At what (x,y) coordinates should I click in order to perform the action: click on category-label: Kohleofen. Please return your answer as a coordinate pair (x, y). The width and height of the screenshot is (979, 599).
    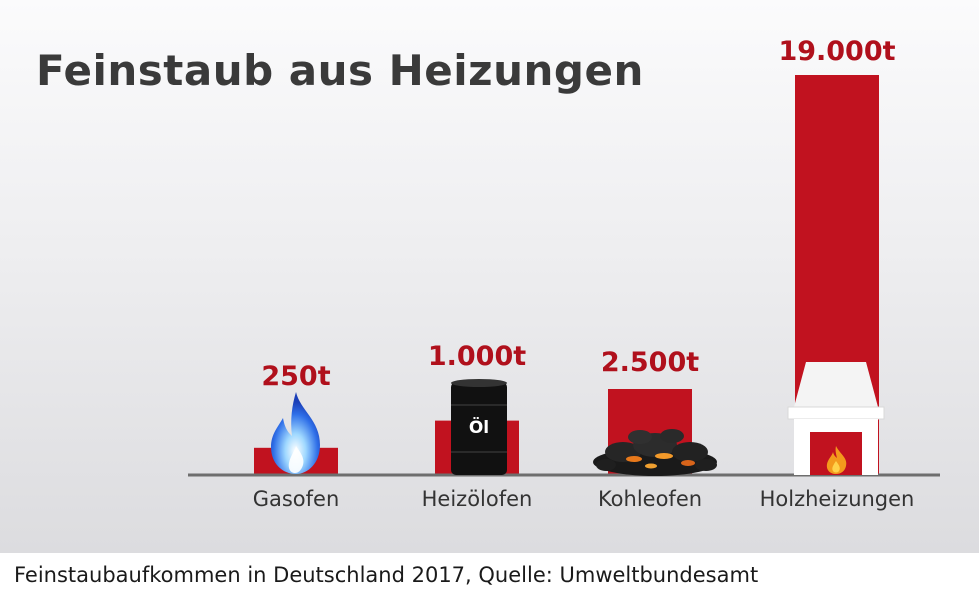
    Looking at the image, I should click on (650, 499).